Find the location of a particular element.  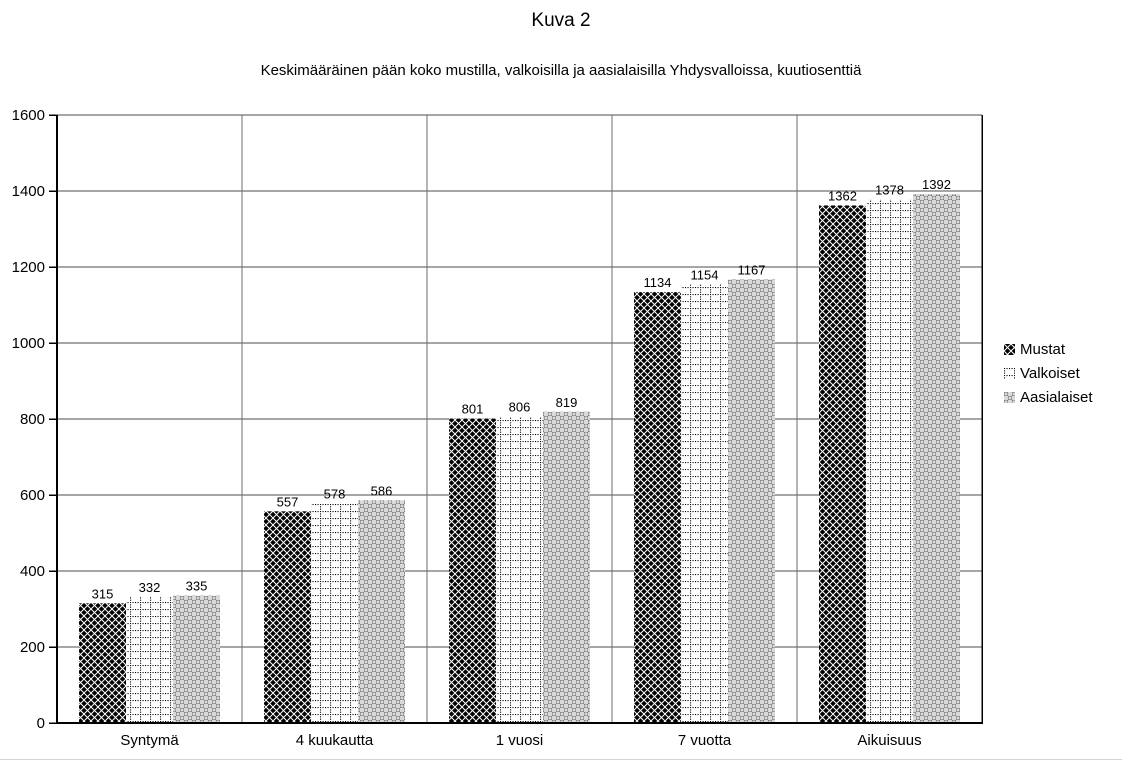

bar-value-label: 806 is located at coordinates (520, 407).